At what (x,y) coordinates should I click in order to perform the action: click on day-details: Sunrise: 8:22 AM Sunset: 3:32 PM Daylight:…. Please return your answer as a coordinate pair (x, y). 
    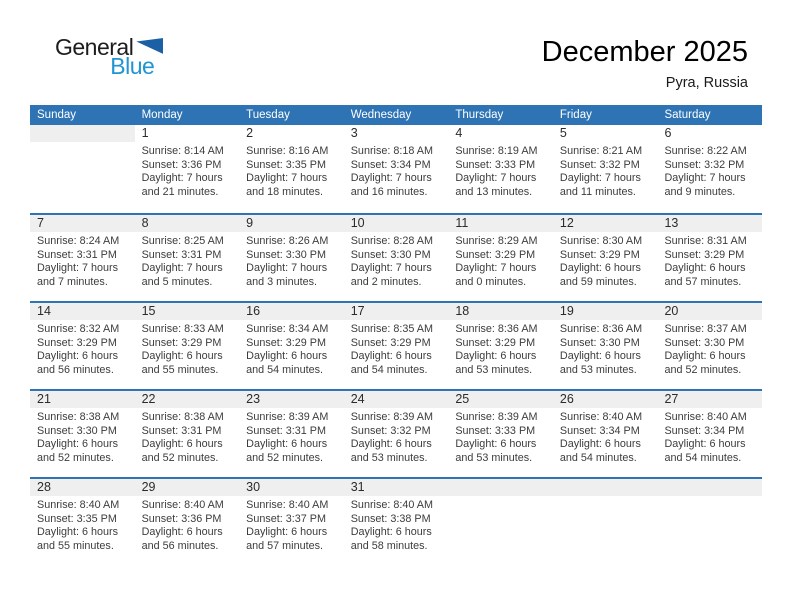
    Looking at the image, I should click on (709, 170).